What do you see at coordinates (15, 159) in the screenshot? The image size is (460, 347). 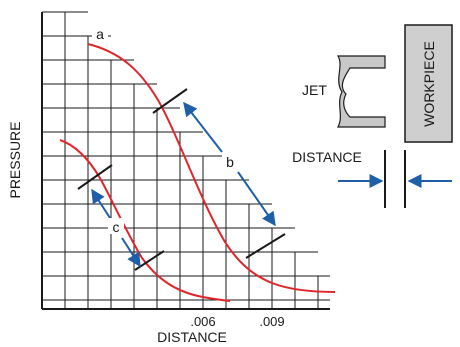 I see `y-axis-label: PRESSURE` at bounding box center [15, 159].